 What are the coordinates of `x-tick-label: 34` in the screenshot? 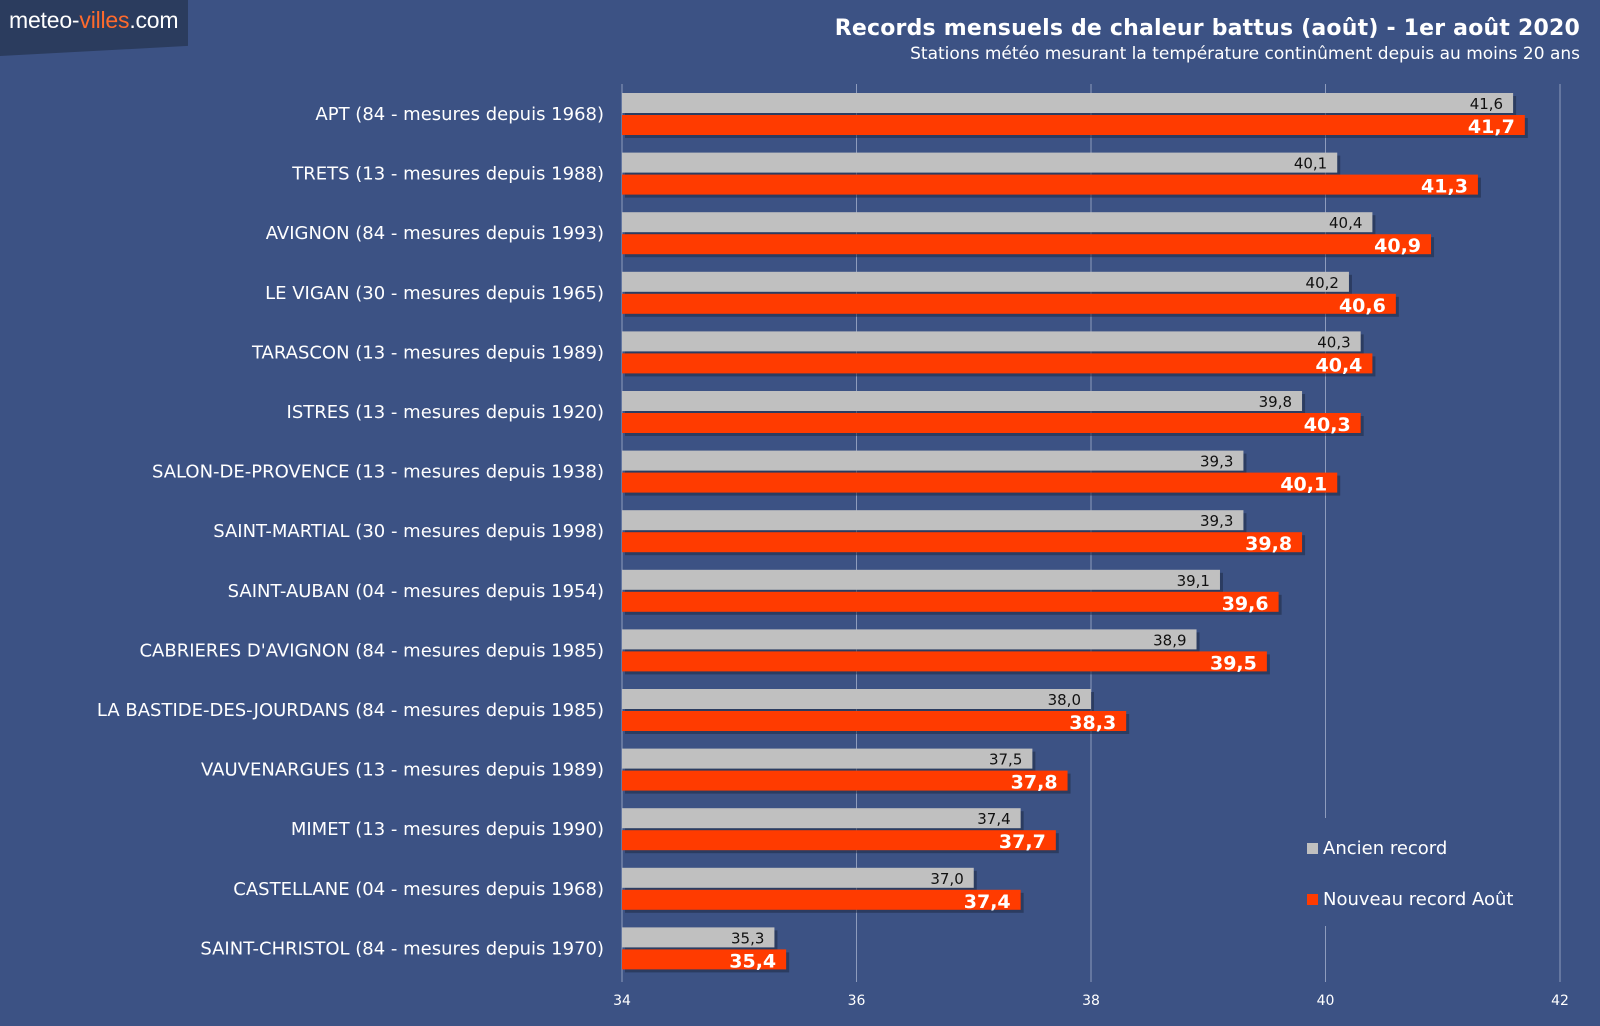 It's located at (622, 1001).